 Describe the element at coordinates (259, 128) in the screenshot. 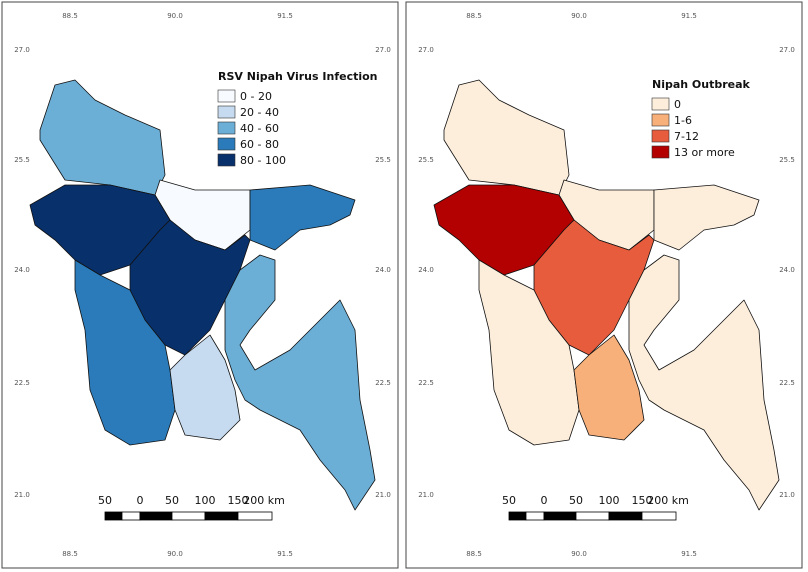

I see `legend-label: 40 - 60` at that location.